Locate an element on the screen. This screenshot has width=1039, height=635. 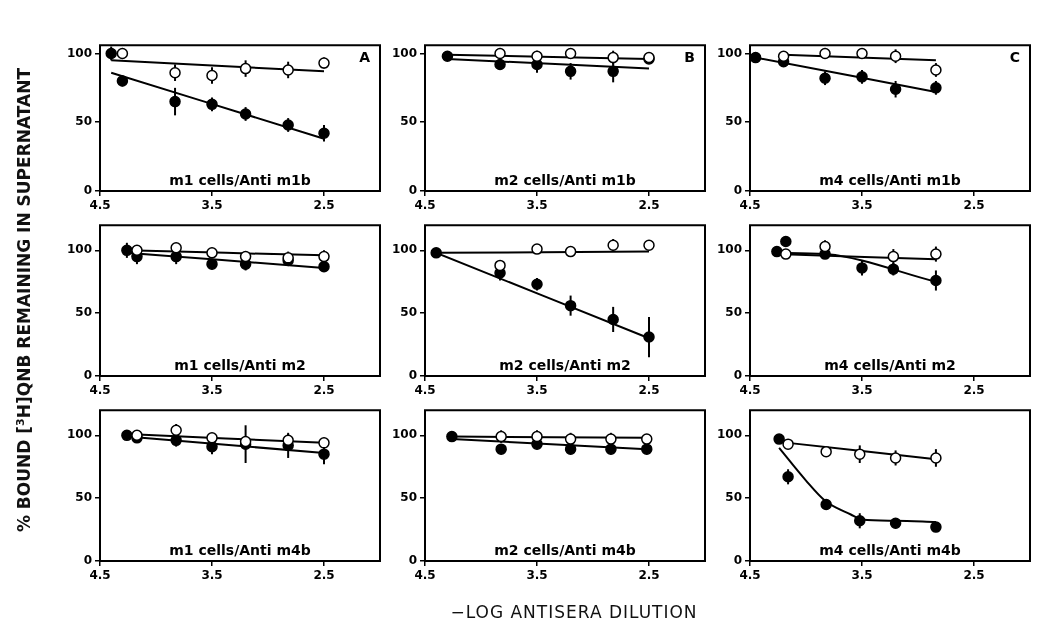
annotation: B is located at coordinates (689, 56).